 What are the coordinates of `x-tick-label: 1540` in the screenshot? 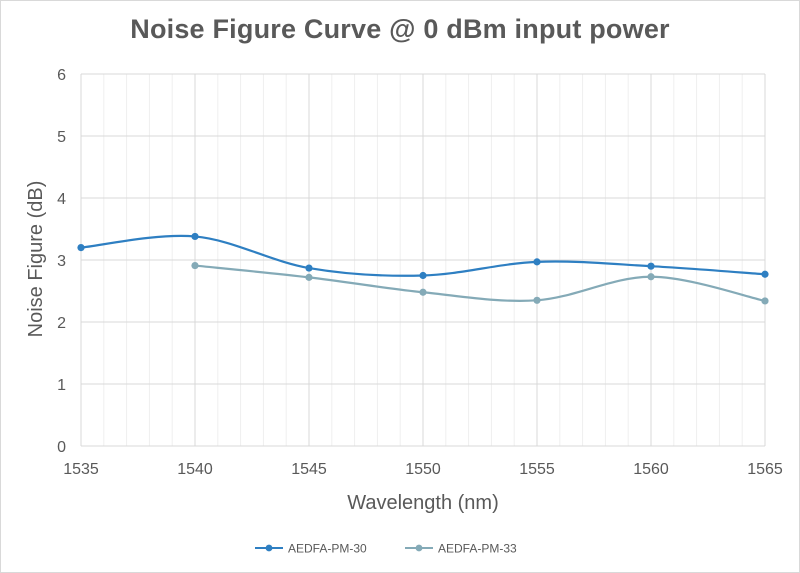 It's located at (195, 469).